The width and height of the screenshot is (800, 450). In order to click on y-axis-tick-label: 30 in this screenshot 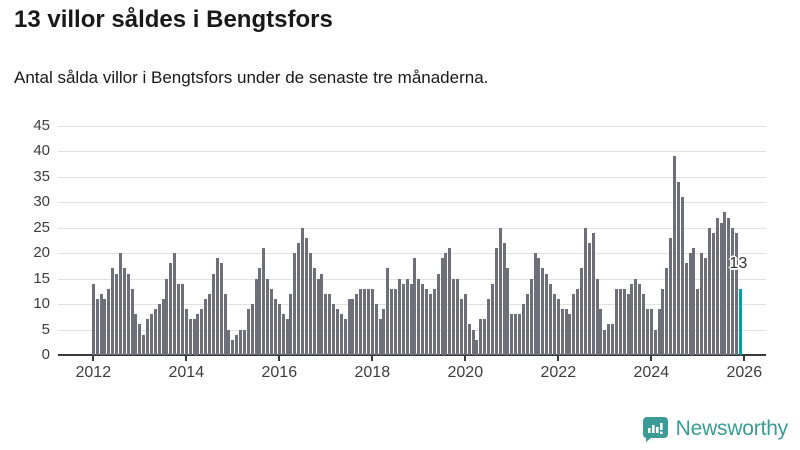, I will do `click(41, 202)`.